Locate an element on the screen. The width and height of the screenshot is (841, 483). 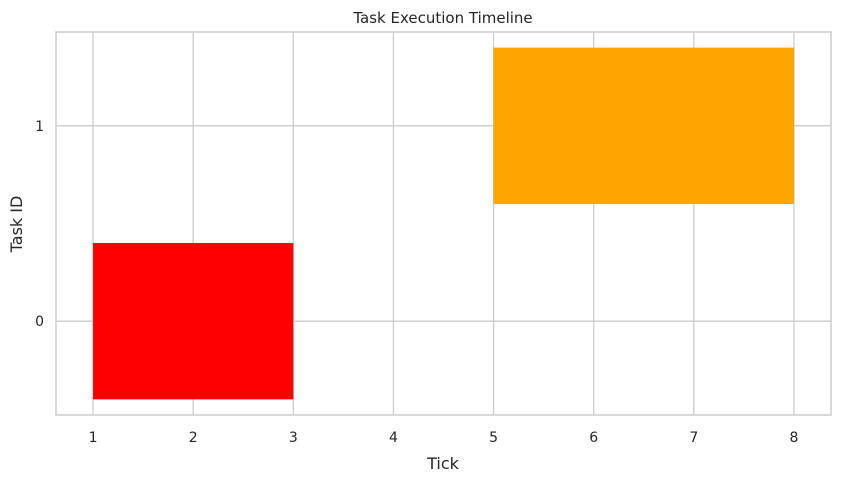
y-axis-label: Task ID is located at coordinates (16, 225).